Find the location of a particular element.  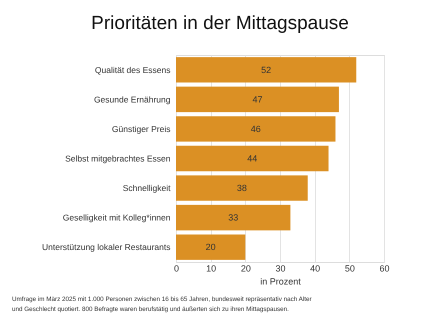

chart-title: Prioritäten in der Mittagspause is located at coordinates (220, 23).